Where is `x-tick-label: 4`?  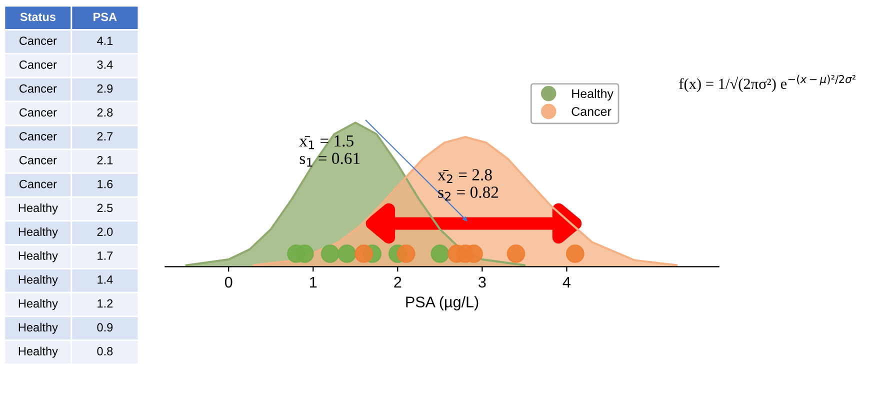 x-tick-label: 4 is located at coordinates (566, 282).